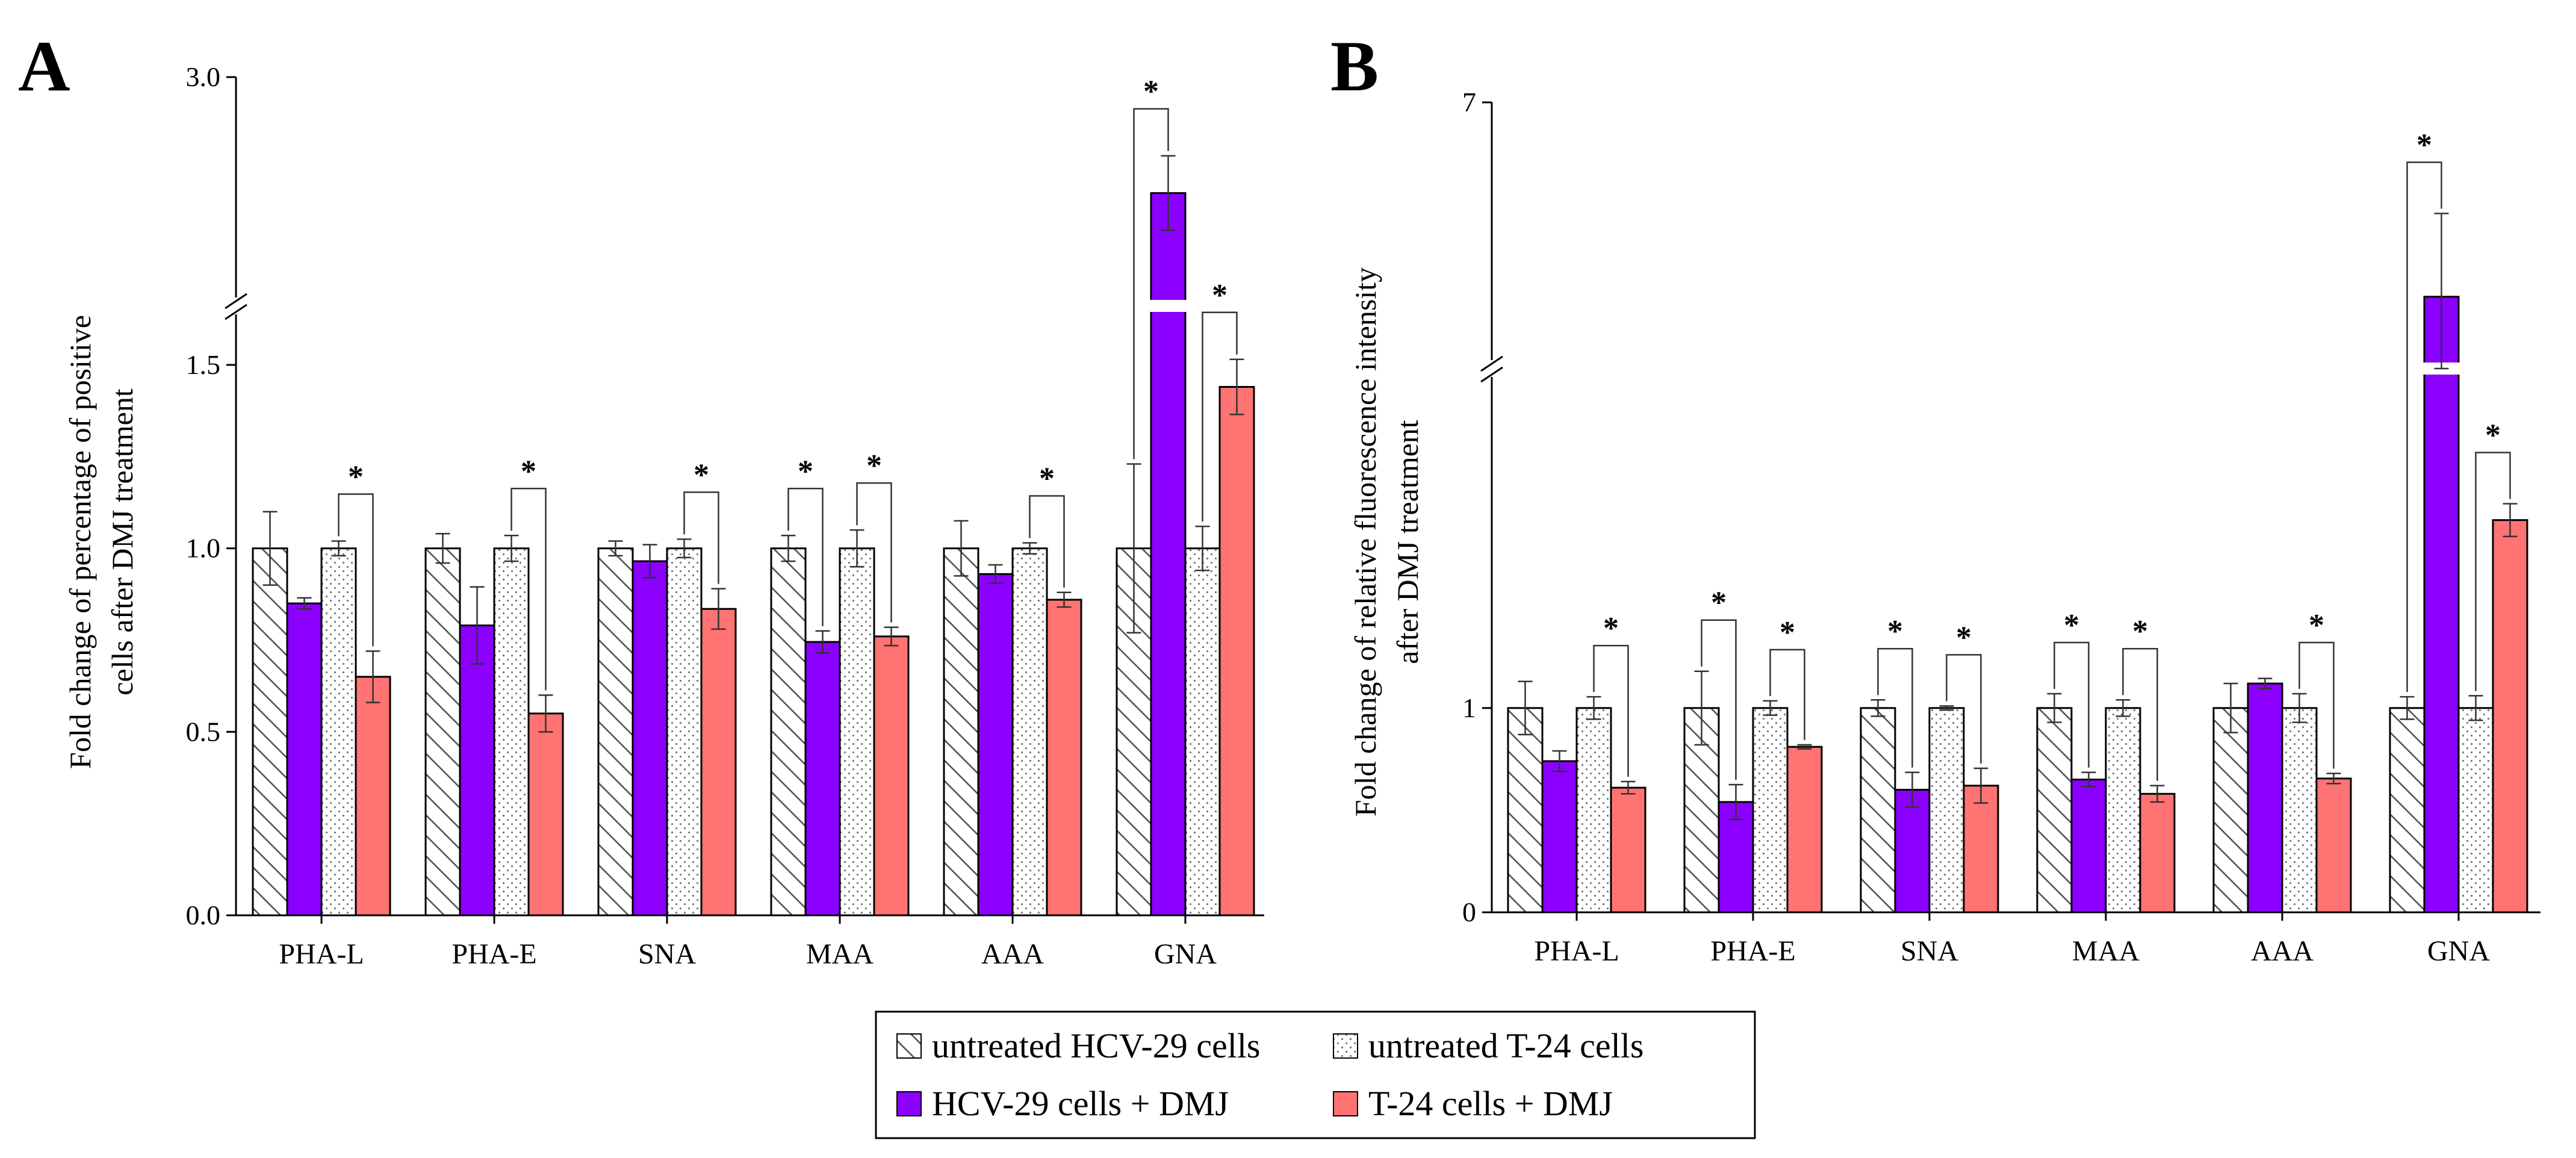 Image resolution: width=2576 pixels, height=1158 pixels. Describe the element at coordinates (1593, 810) in the screenshot. I see `panel-b-bar-untreated-t24-pha-l` at that location.